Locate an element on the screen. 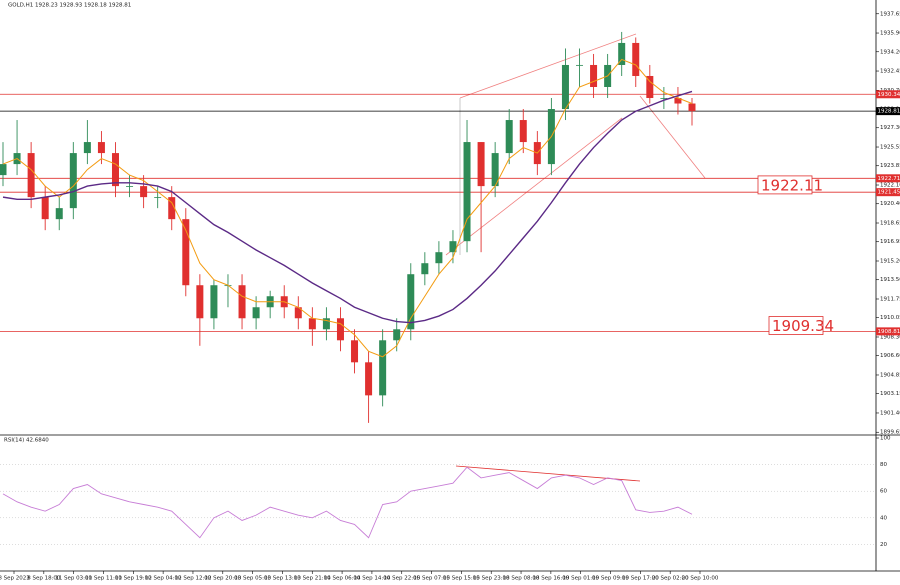  x-tick-label: 15 Sep 07:00 is located at coordinates (431, 579).